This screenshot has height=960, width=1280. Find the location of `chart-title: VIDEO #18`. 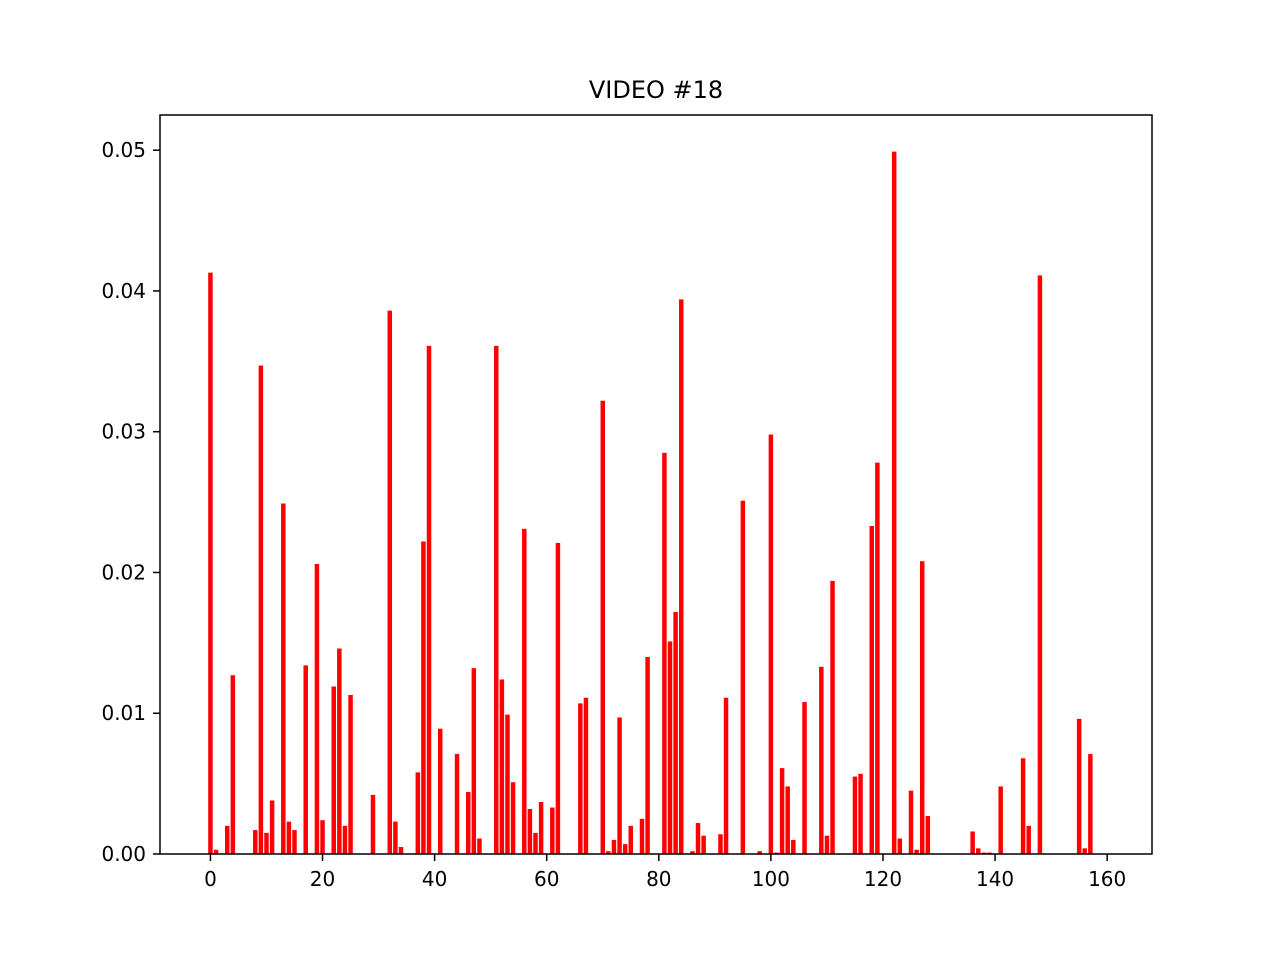

chart-title: VIDEO #18 is located at coordinates (656, 90).